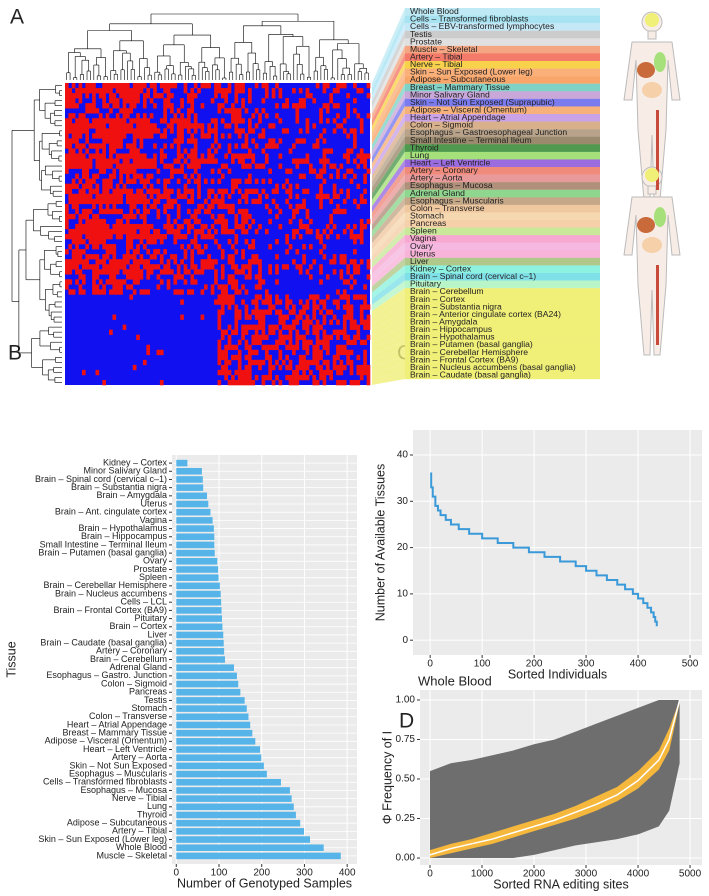  Describe the element at coordinates (105, 585) in the screenshot. I see `y-tick-label: Brain – Cerebellar Hemisphere` at that location.